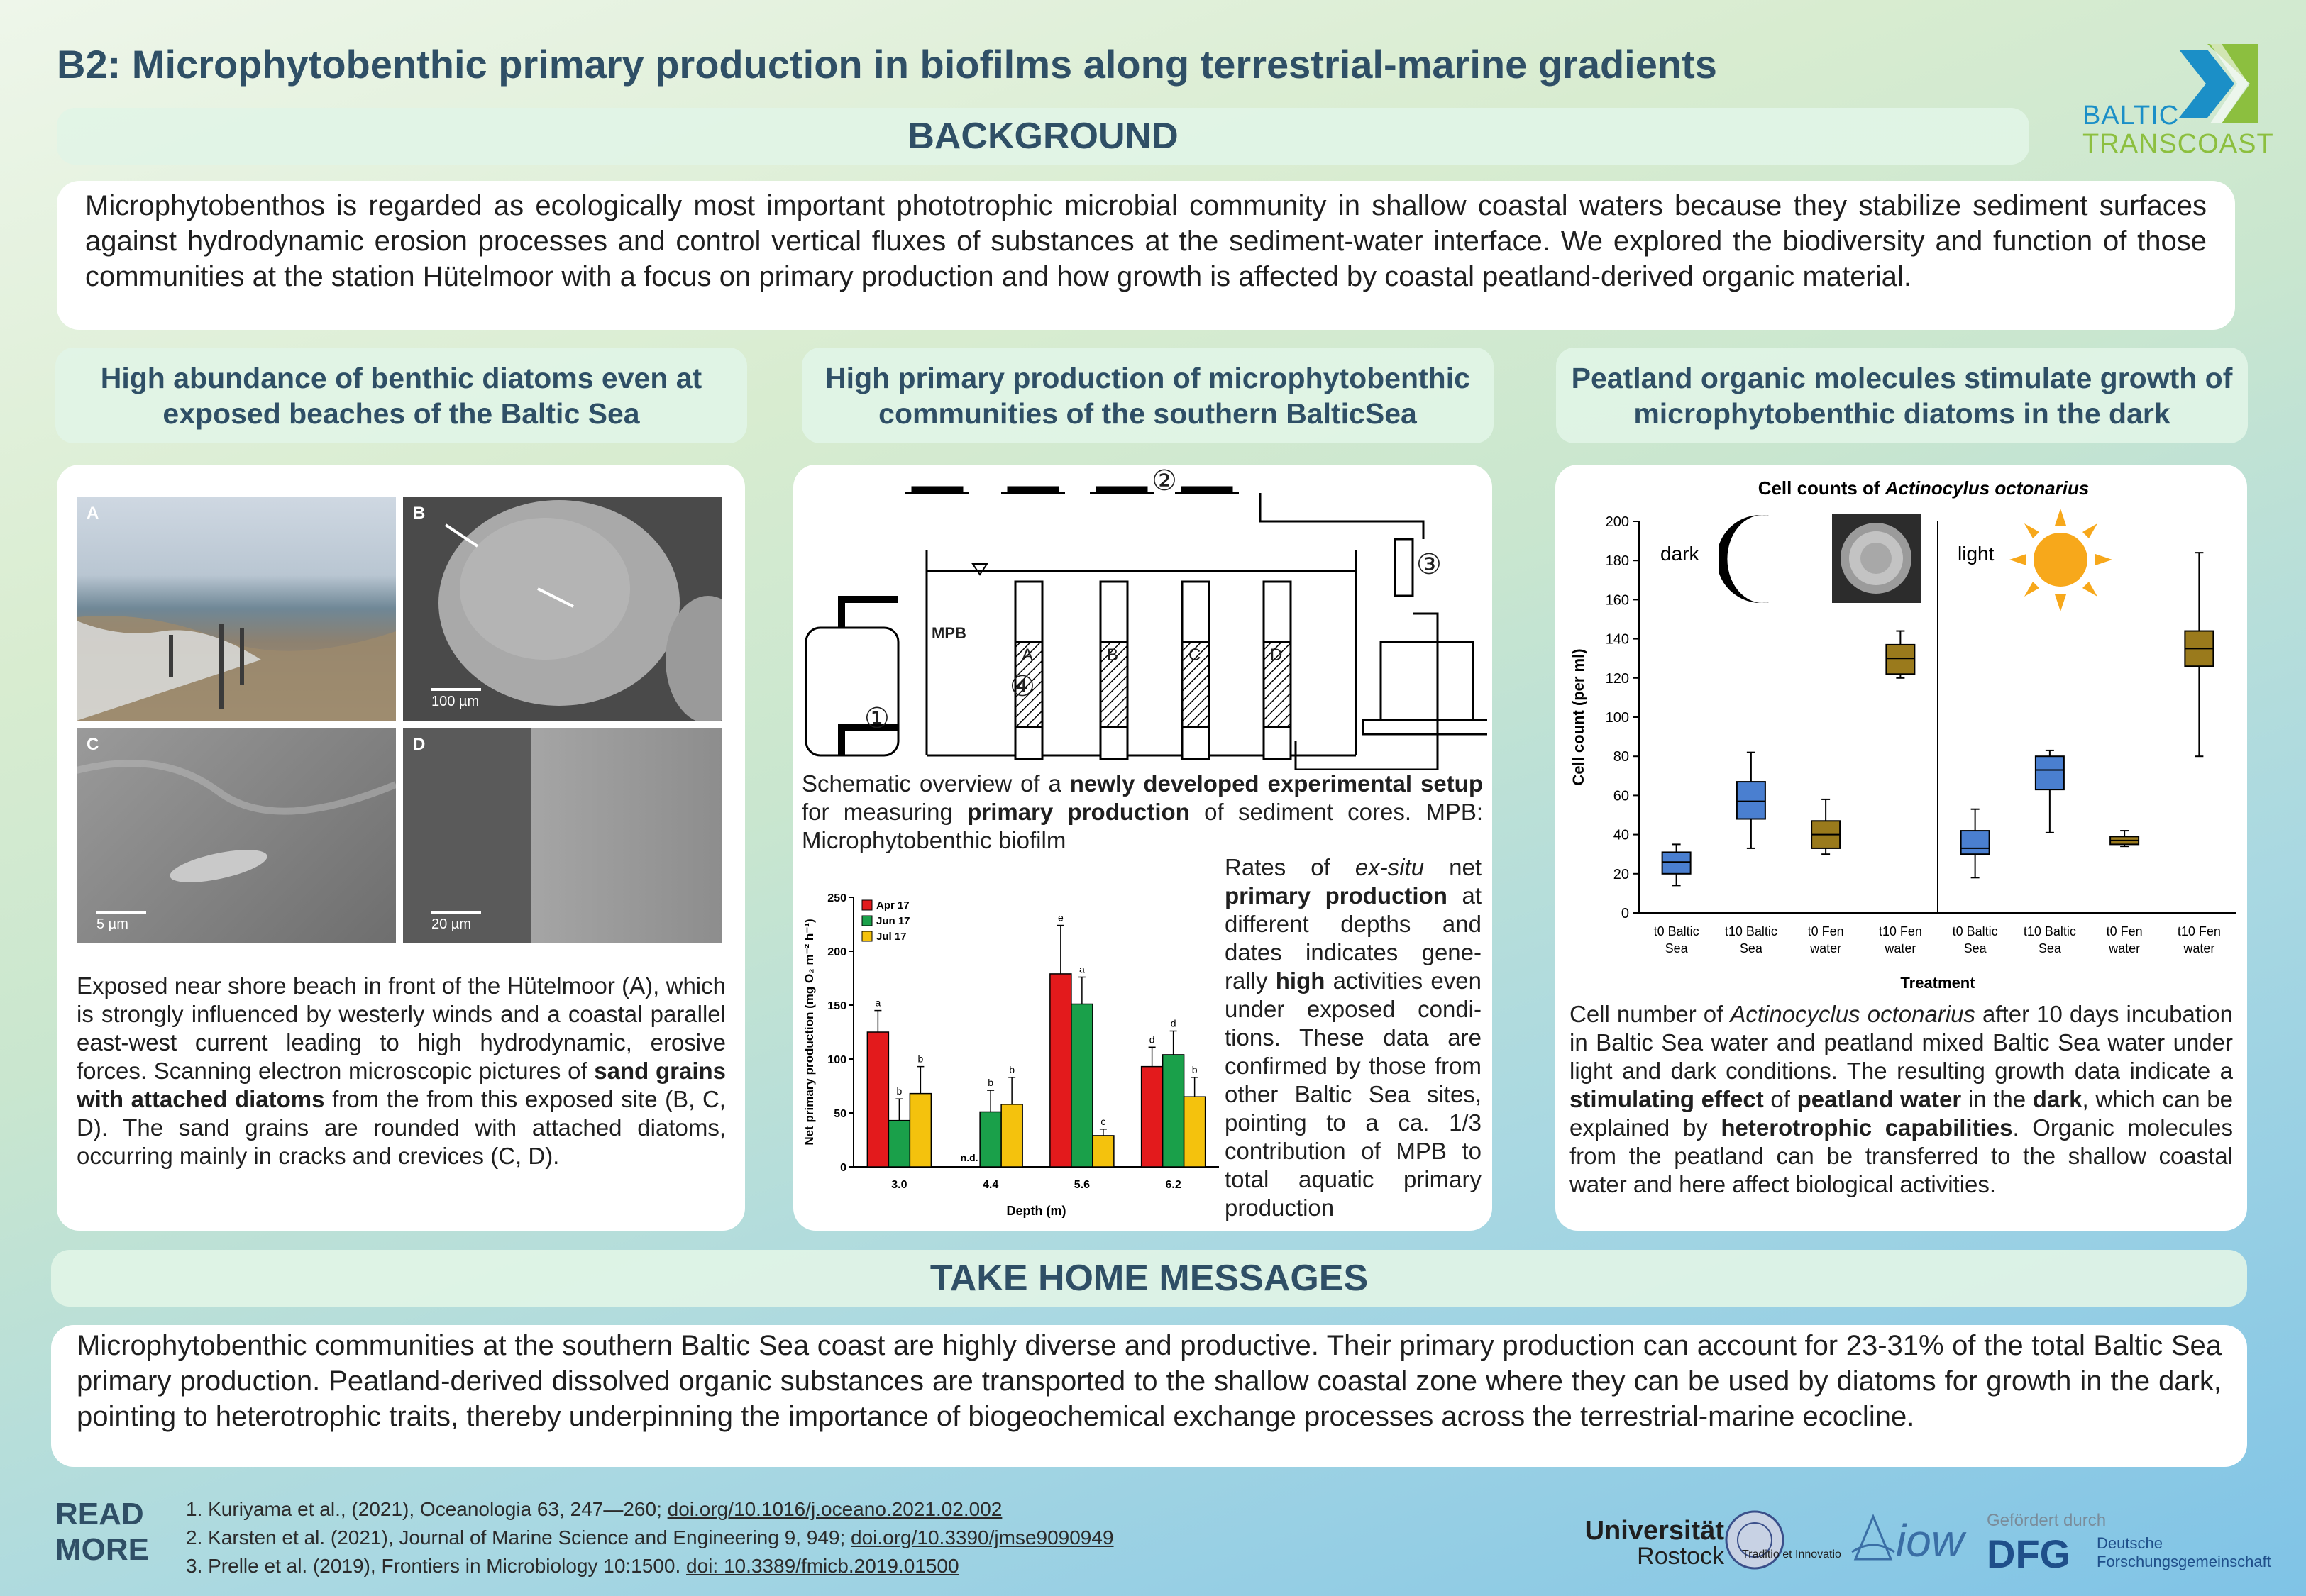 The width and height of the screenshot is (2306, 1596). I want to click on box-y-tick-label: 80, so click(1621, 757).